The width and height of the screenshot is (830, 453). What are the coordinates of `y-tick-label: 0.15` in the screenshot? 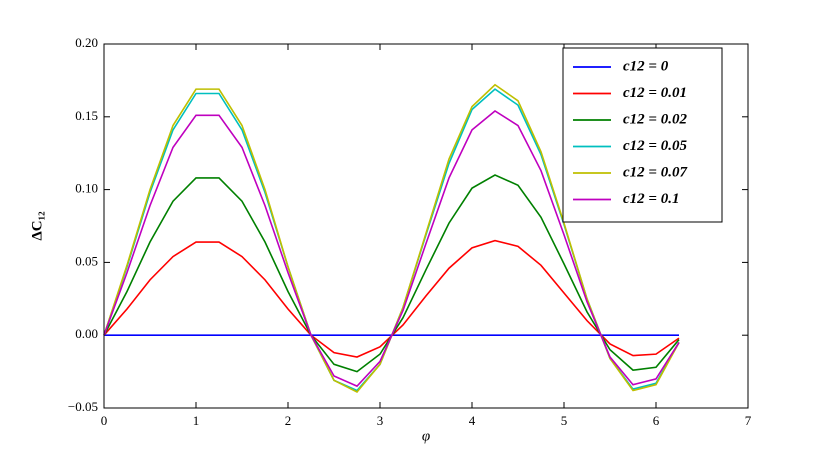 It's located at (86, 115).